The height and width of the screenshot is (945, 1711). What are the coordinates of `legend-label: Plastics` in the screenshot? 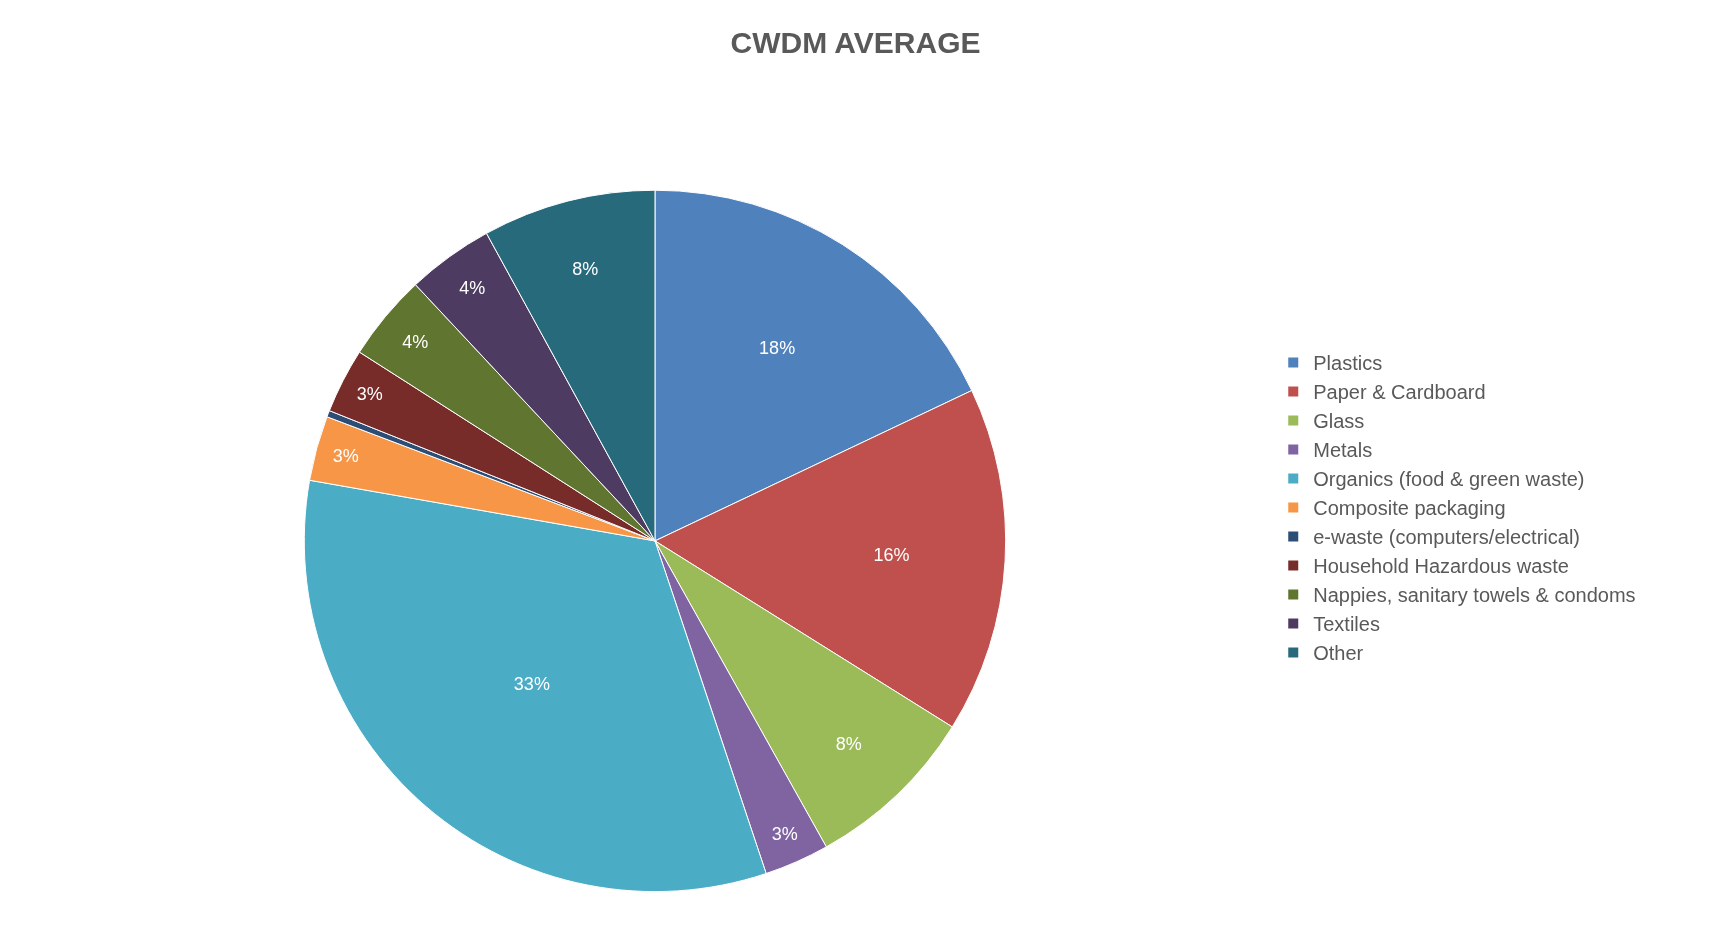 It's located at (1348, 363).